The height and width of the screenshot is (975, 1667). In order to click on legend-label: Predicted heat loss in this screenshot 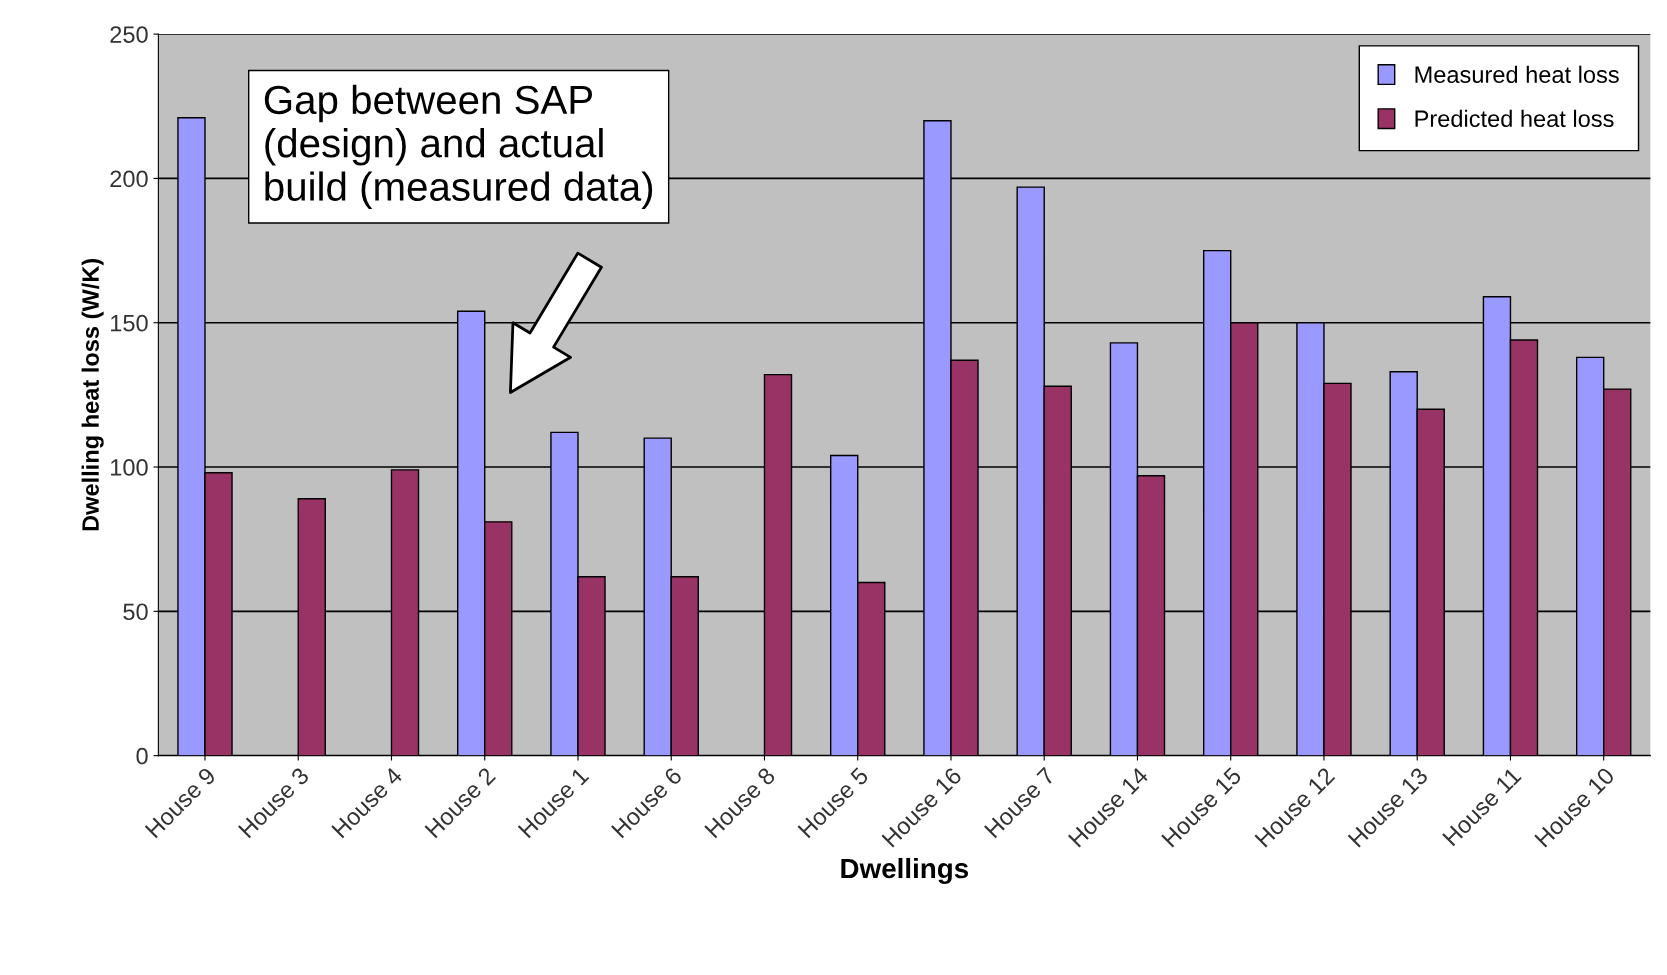, I will do `click(1514, 118)`.